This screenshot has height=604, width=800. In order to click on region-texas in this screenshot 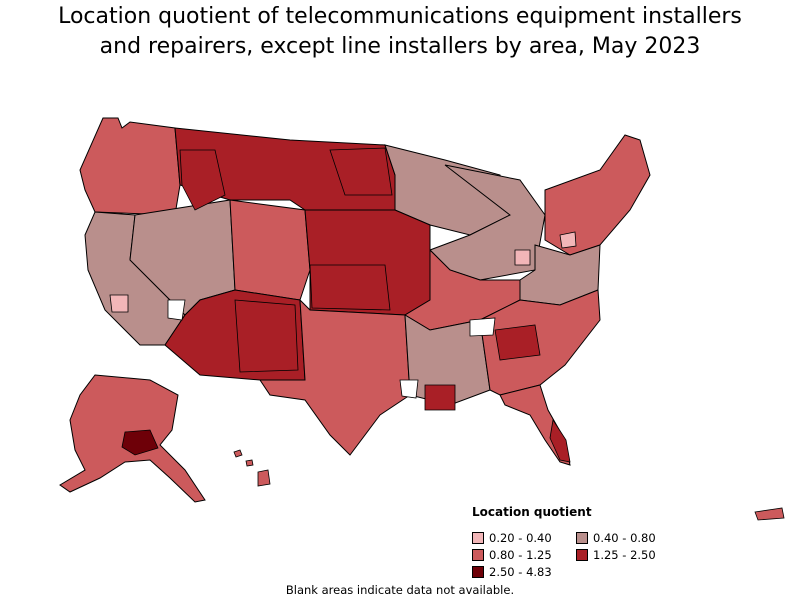, I will do `click(335, 377)`.